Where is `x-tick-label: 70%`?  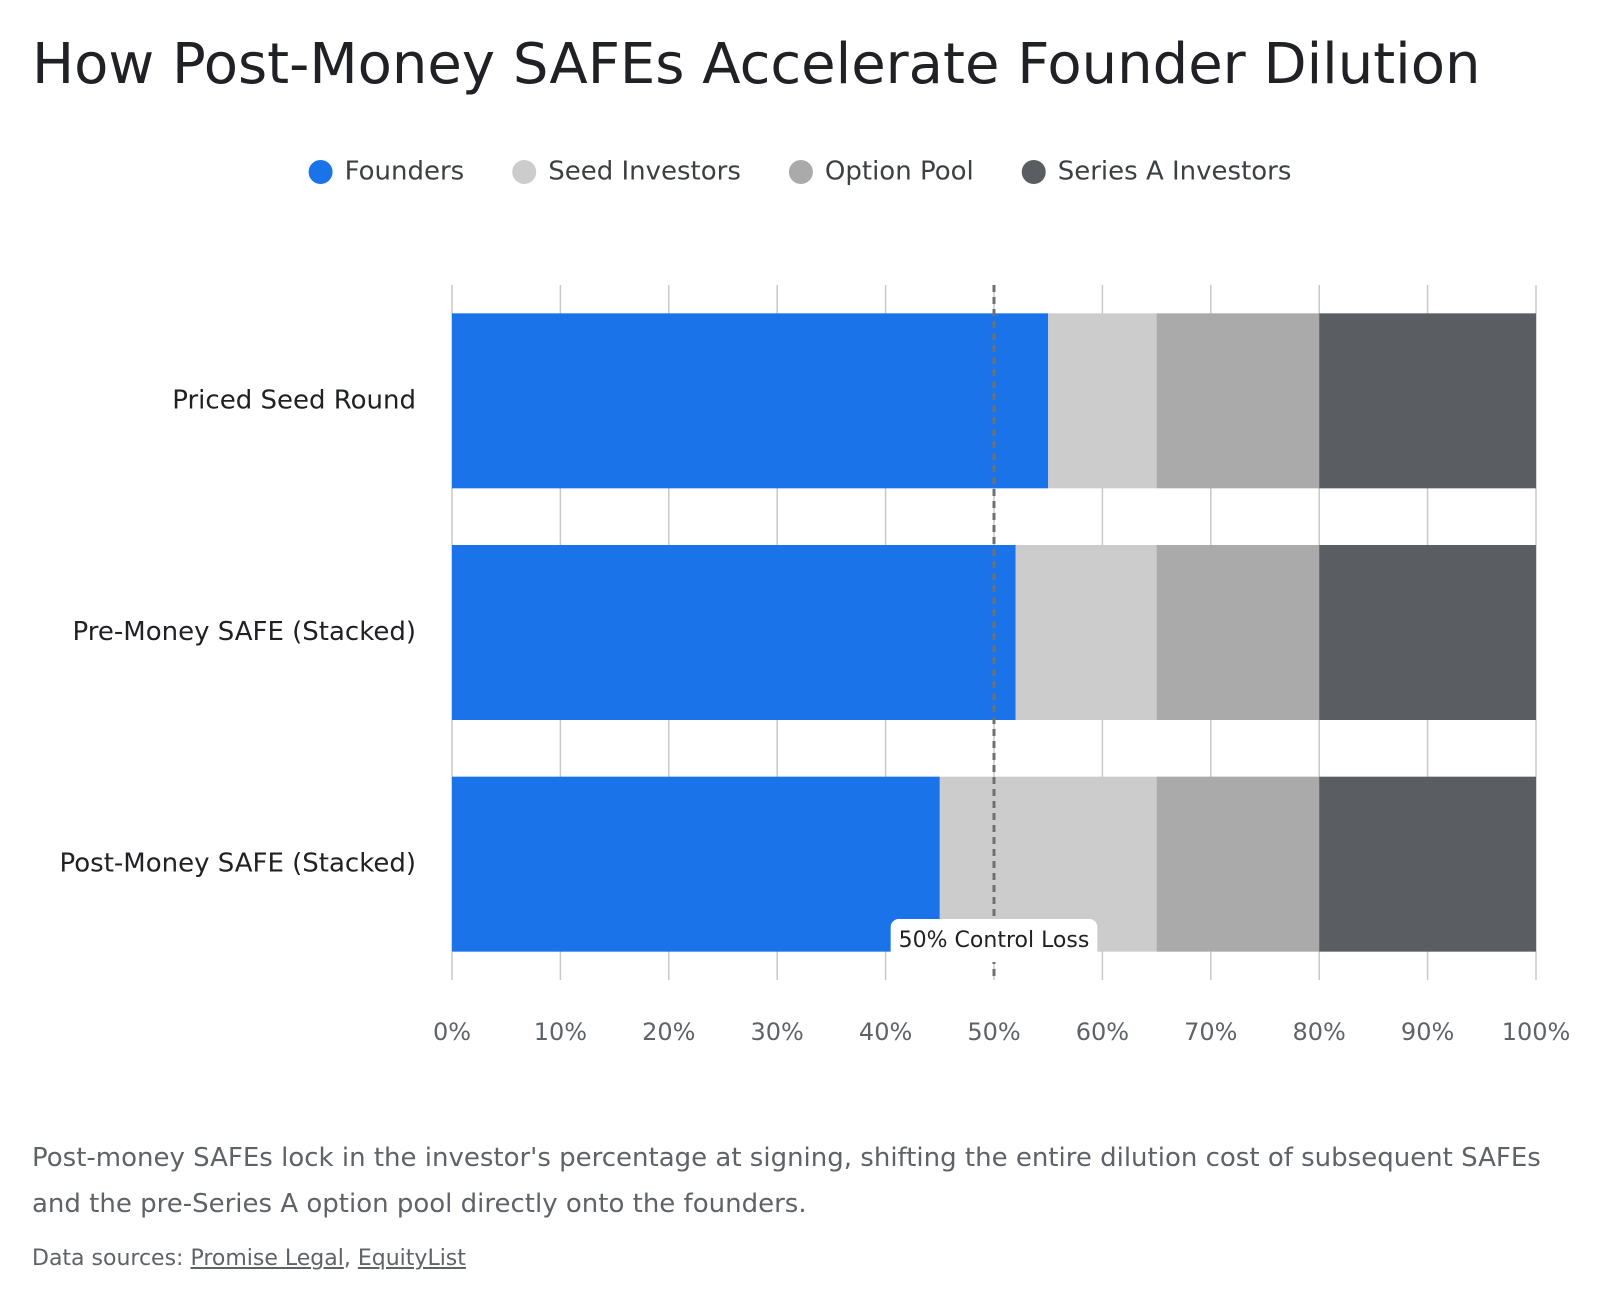 x-tick-label: 70% is located at coordinates (1210, 1032).